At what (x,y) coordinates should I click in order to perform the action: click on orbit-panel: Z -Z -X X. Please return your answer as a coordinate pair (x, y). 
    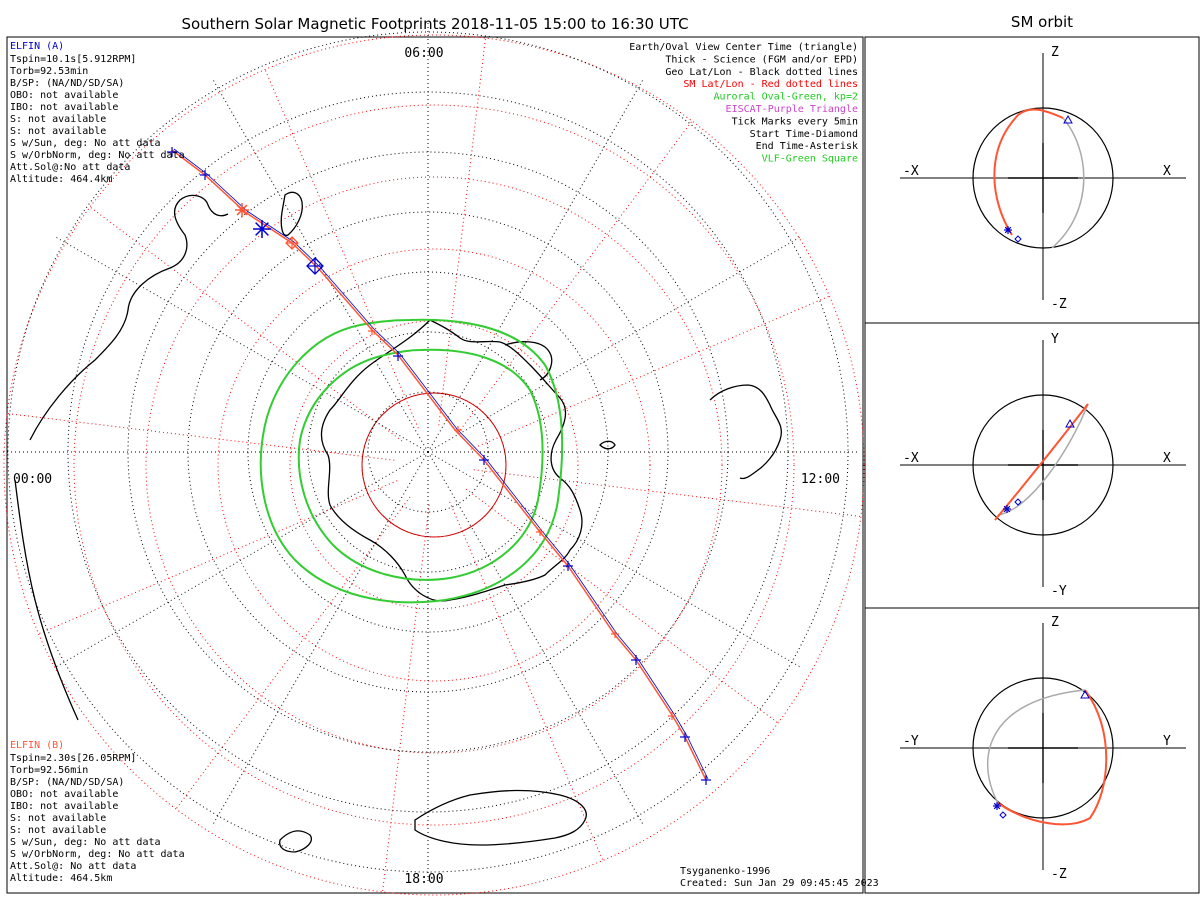
    Looking at the image, I should click on (1043, 178).